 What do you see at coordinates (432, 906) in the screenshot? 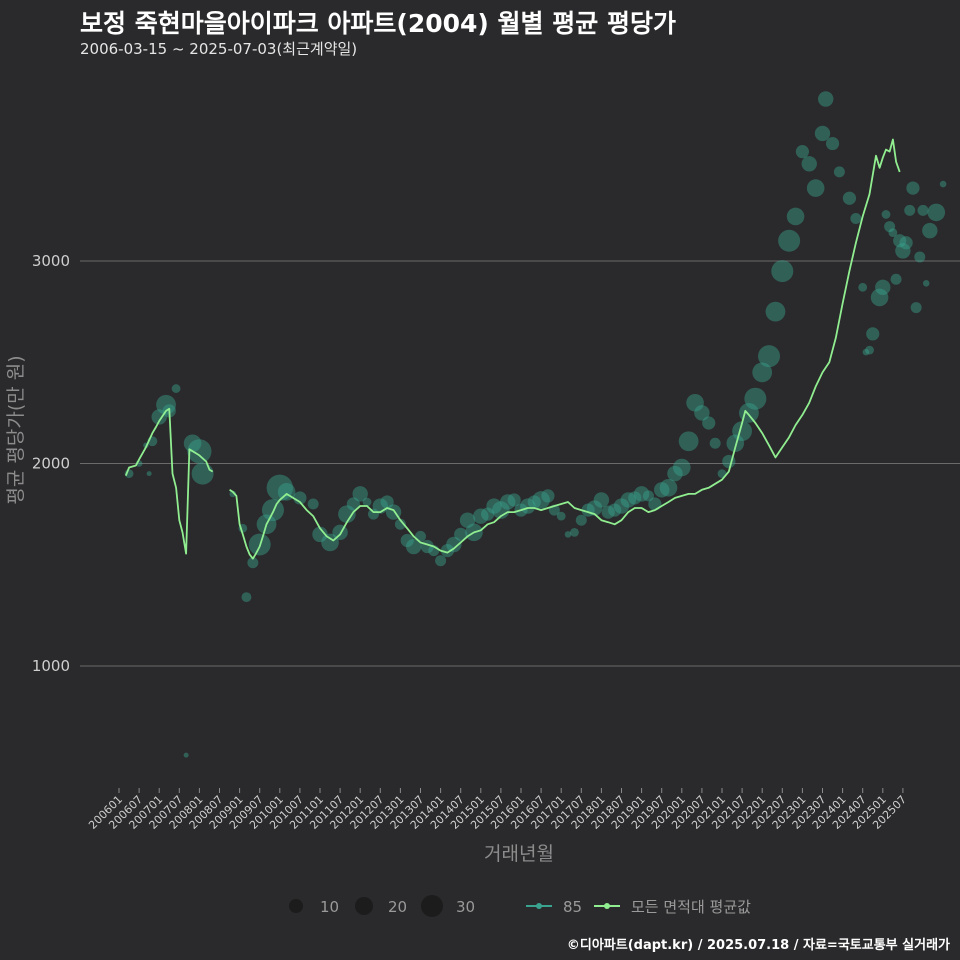
I see `size-legend-marker-large` at bounding box center [432, 906].